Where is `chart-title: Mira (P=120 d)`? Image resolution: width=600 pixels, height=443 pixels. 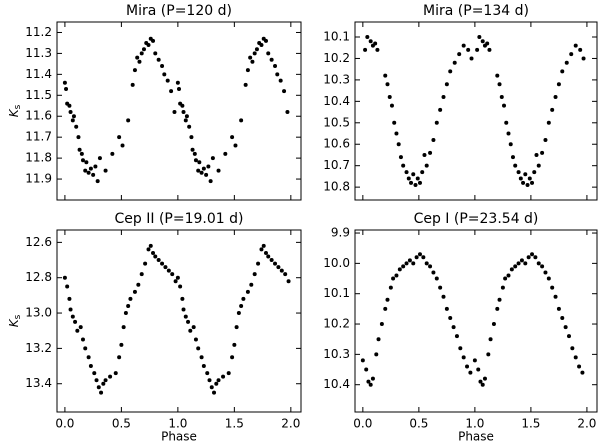
chart-title: Mira (P=120 d) is located at coordinates (179, 11).